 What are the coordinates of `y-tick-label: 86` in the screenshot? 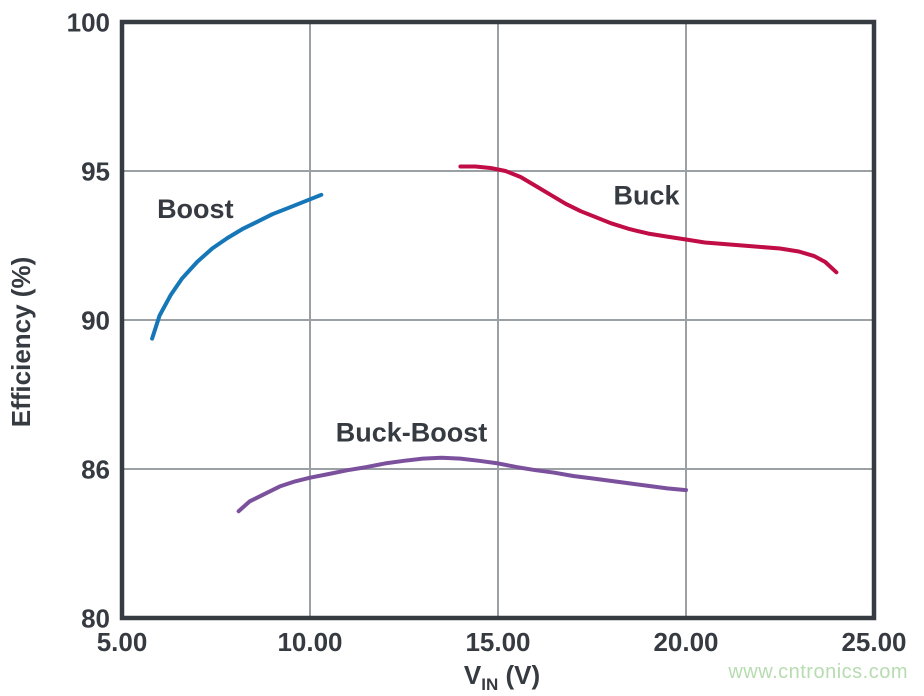 It's located at (95, 469).